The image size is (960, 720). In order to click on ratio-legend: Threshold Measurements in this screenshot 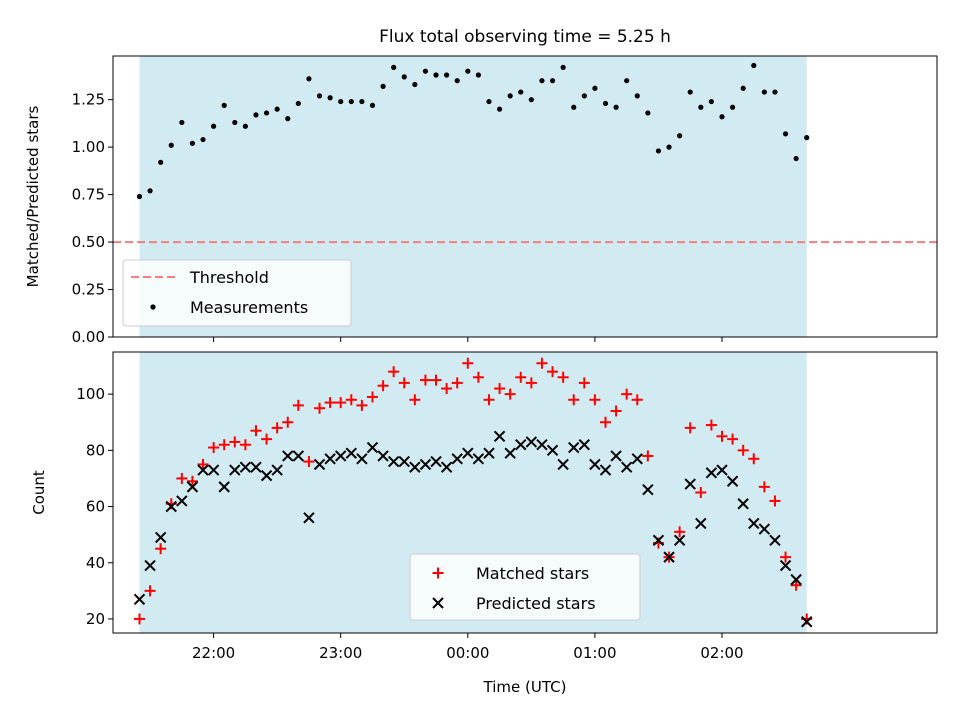, I will do `click(237, 293)`.